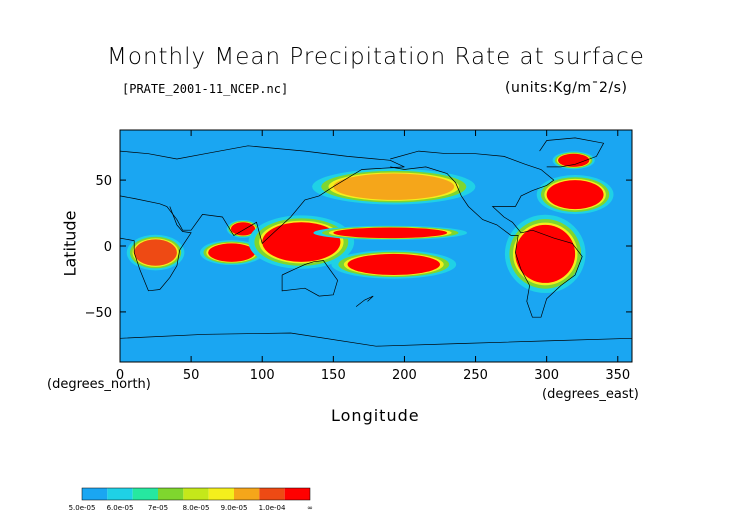 Image resolution: width=752 pixels, height=532 pixels. I want to click on x-tick-label: 0, so click(120, 375).